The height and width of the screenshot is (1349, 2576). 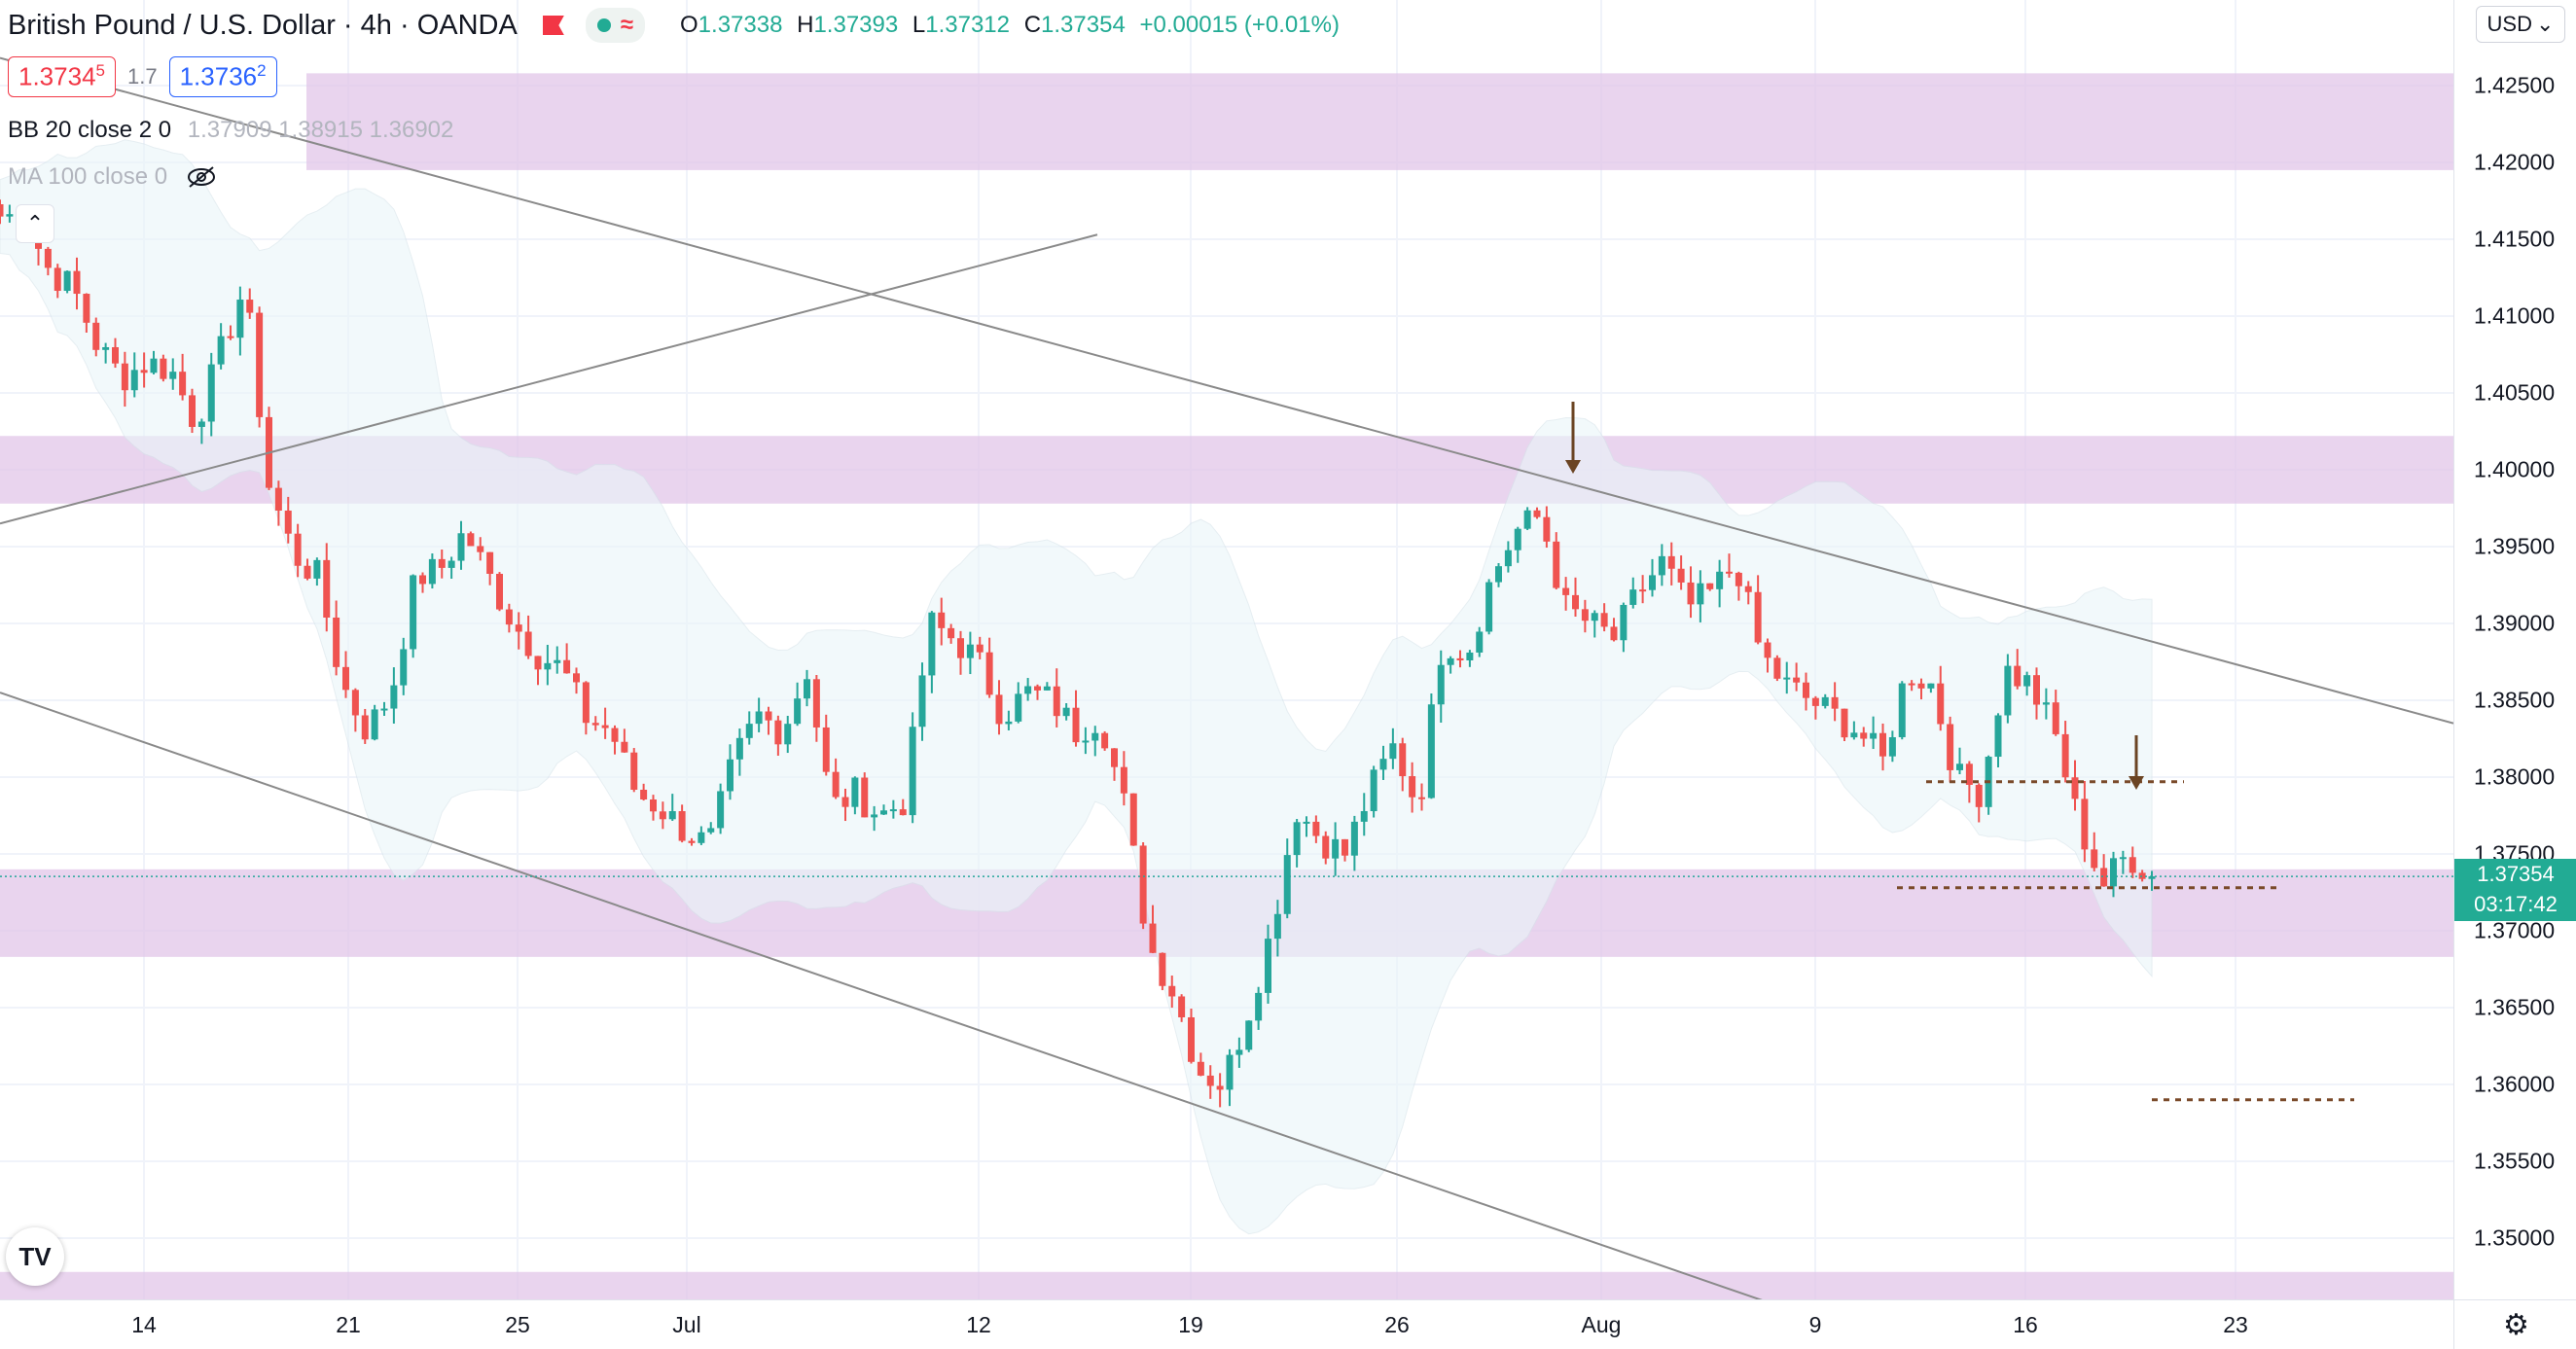 I want to click on bb-label: BB 20 close 2 0, so click(x=90, y=130).